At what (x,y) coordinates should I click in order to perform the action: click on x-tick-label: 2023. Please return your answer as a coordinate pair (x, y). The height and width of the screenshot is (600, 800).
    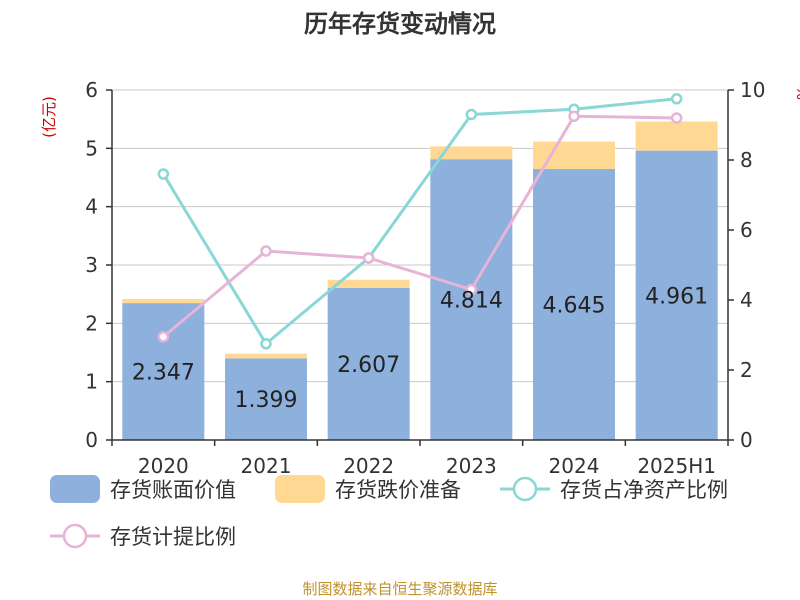
    Looking at the image, I should click on (471, 466).